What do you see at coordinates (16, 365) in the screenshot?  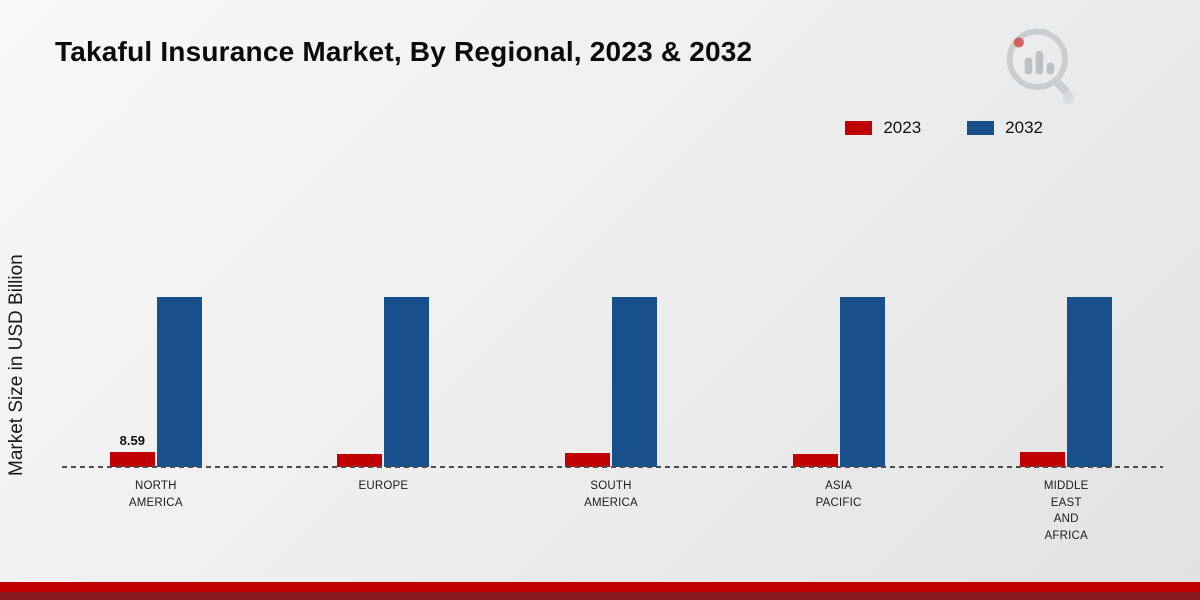 I see `y-axis-label: Market Size in USD Billion` at bounding box center [16, 365].